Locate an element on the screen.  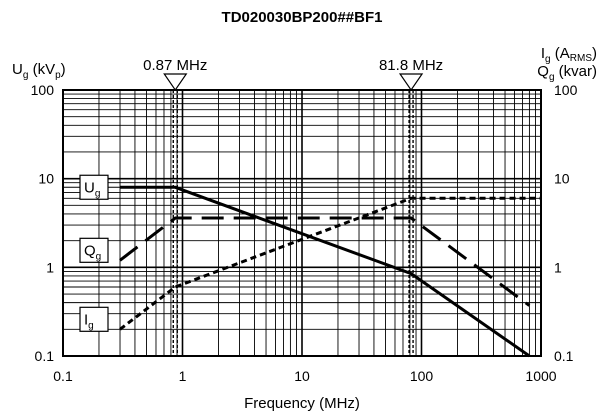
series-label-text: Qg is located at coordinates (92, 252).